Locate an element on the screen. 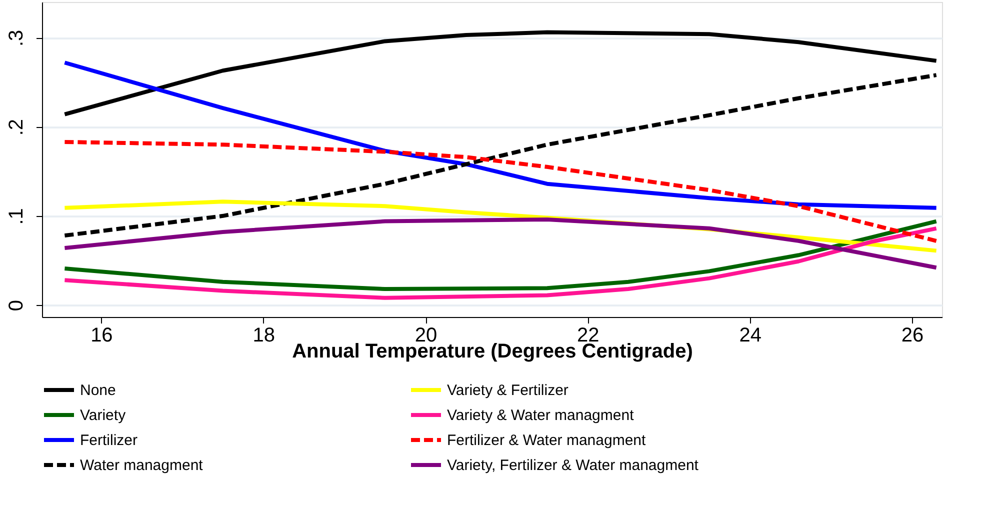  x-tick-label: 20 is located at coordinates (426, 335).